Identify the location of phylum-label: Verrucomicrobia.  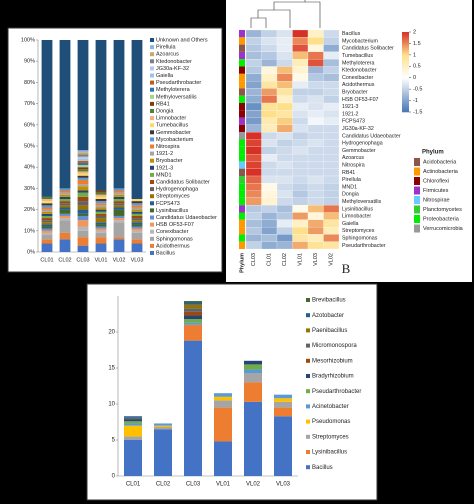
(443, 229).